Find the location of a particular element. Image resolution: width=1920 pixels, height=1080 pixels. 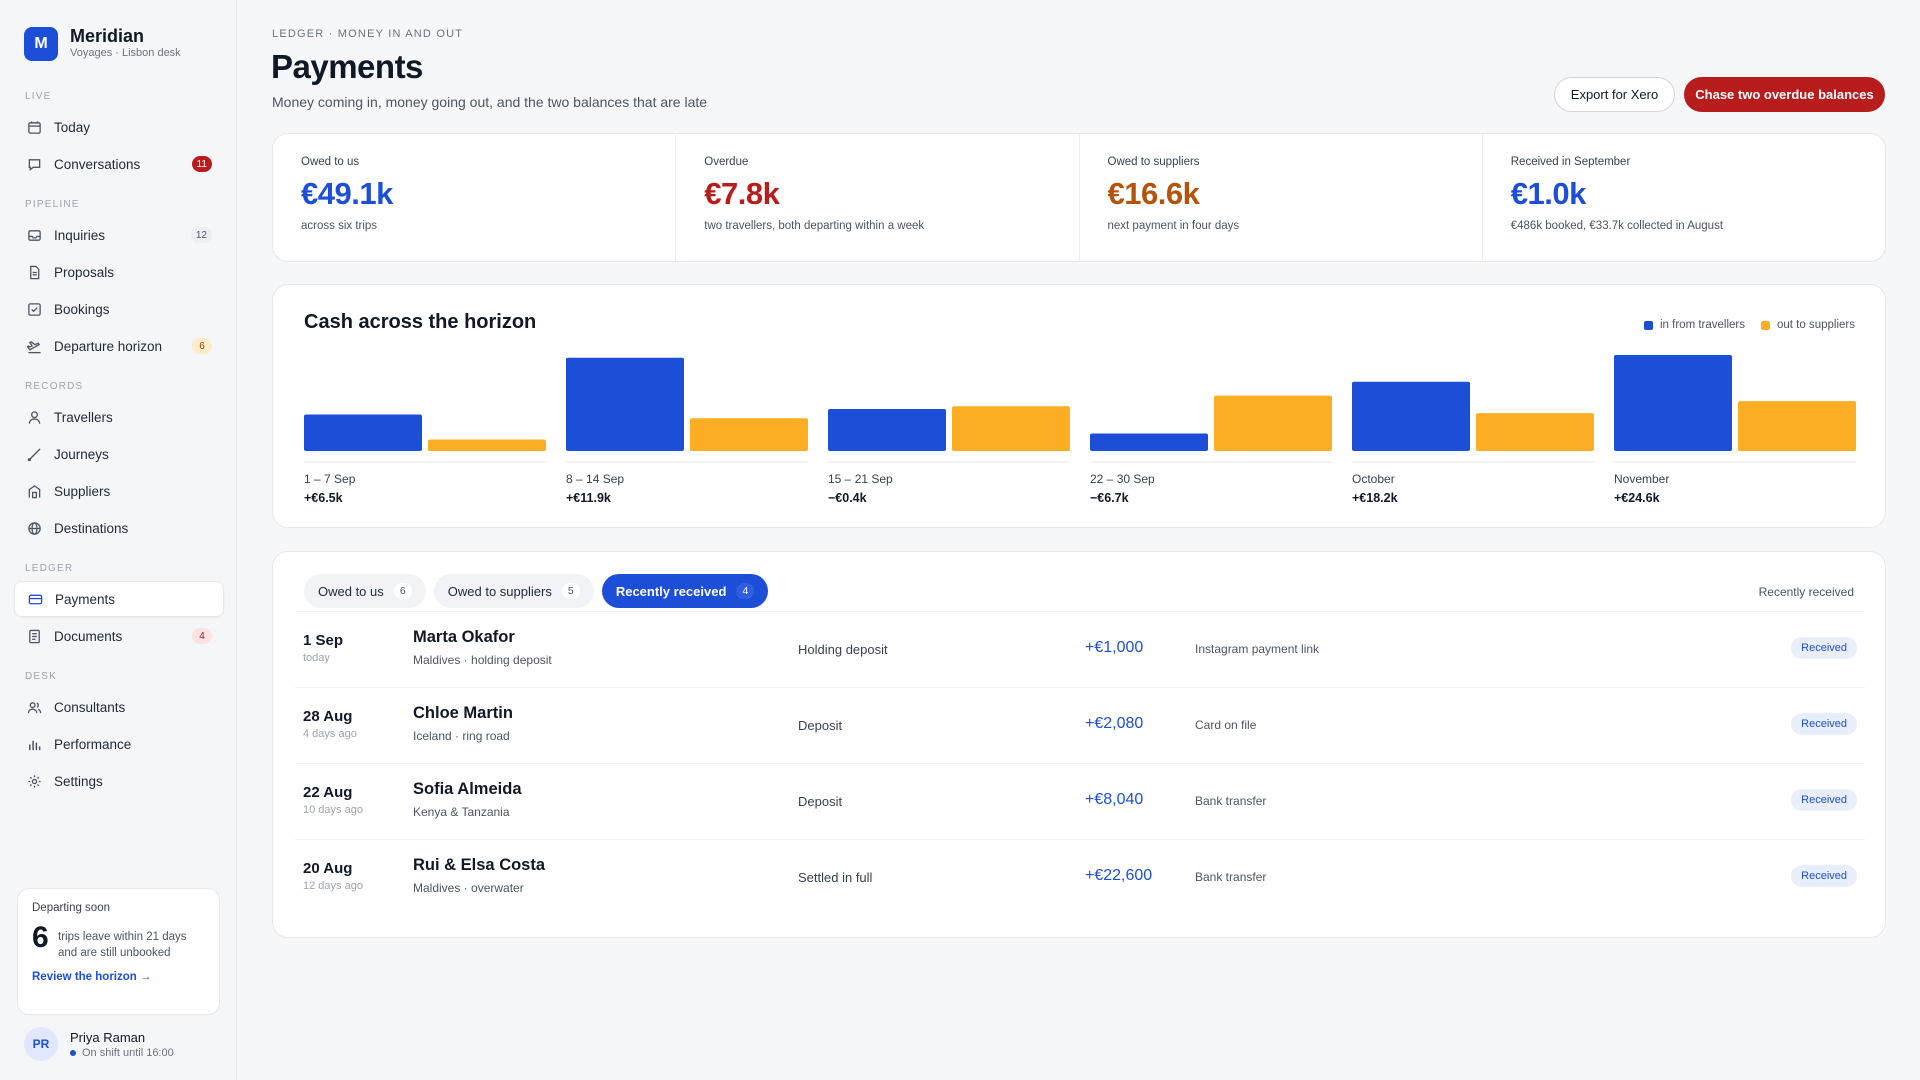

stat-label: Owed to us is located at coordinates (330, 162).